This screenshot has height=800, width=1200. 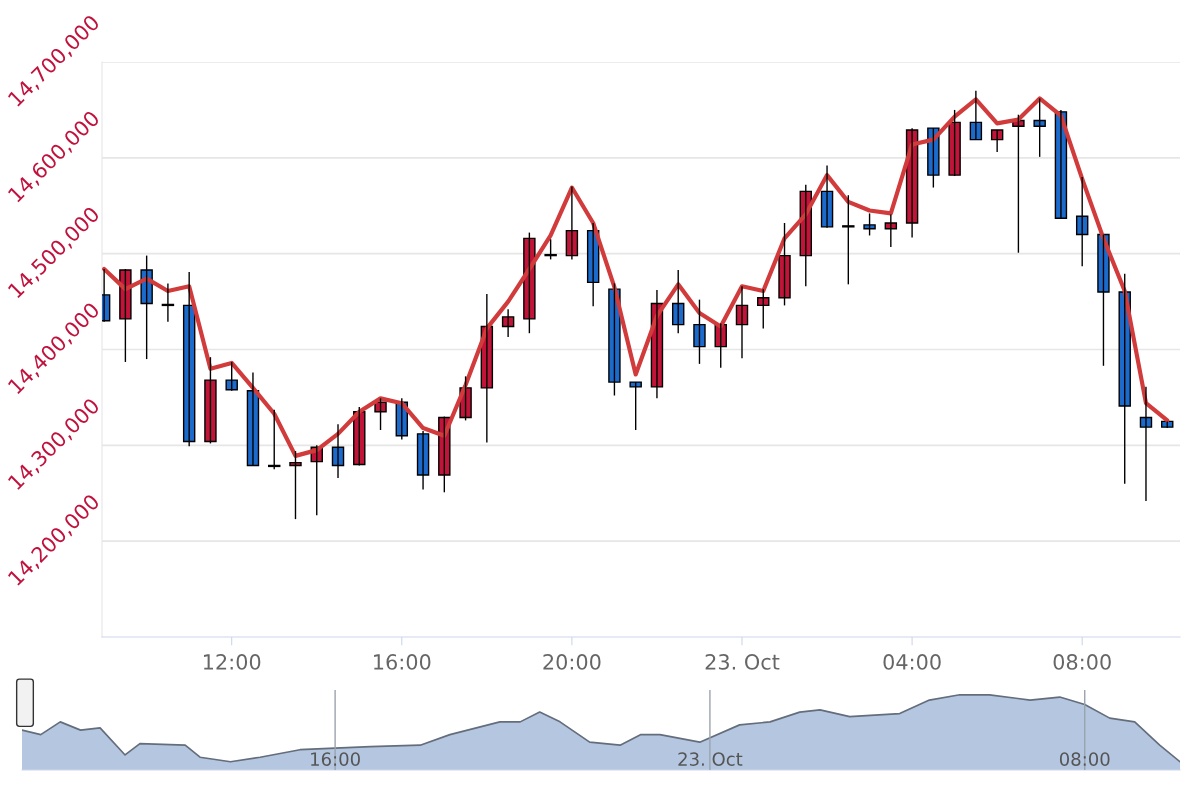 What do you see at coordinates (912, 662) in the screenshot?
I see `x-tick-label: 04:00` at bounding box center [912, 662].